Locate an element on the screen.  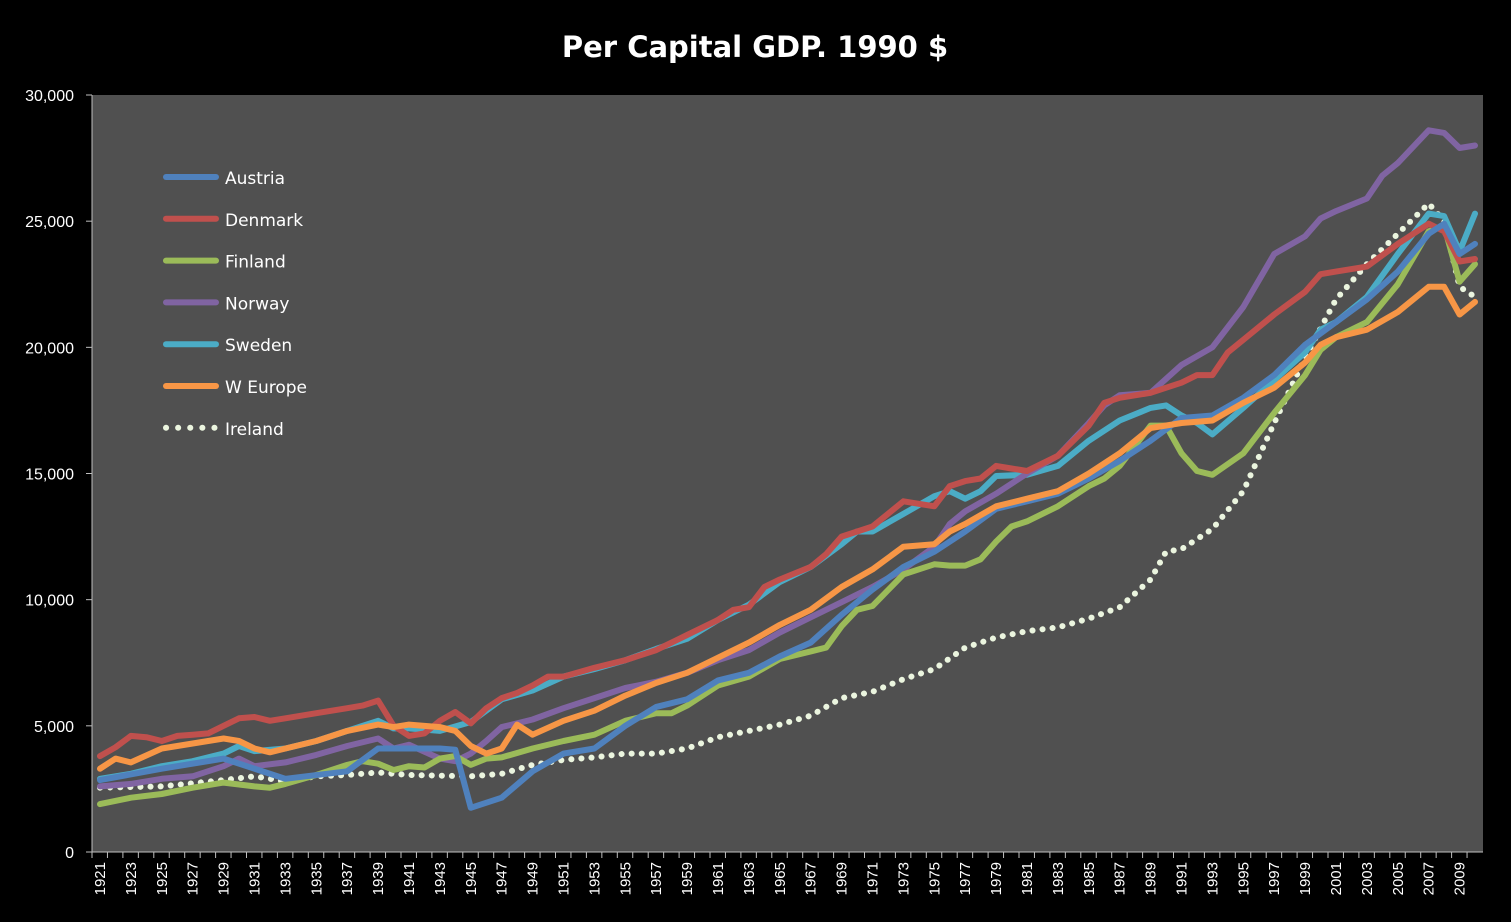
y-tick-label: 20,000 is located at coordinates (49, 348).